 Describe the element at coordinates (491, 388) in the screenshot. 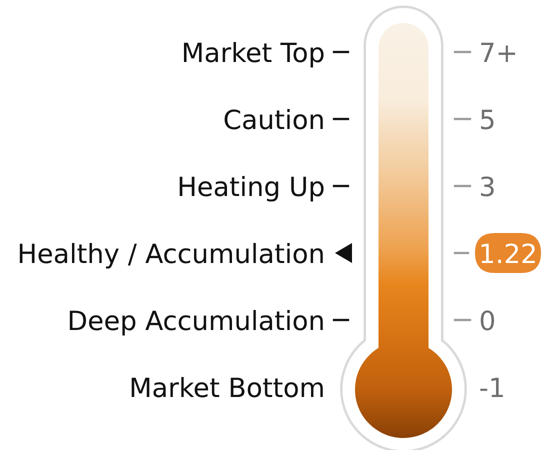

I see `data-label: -1` at that location.